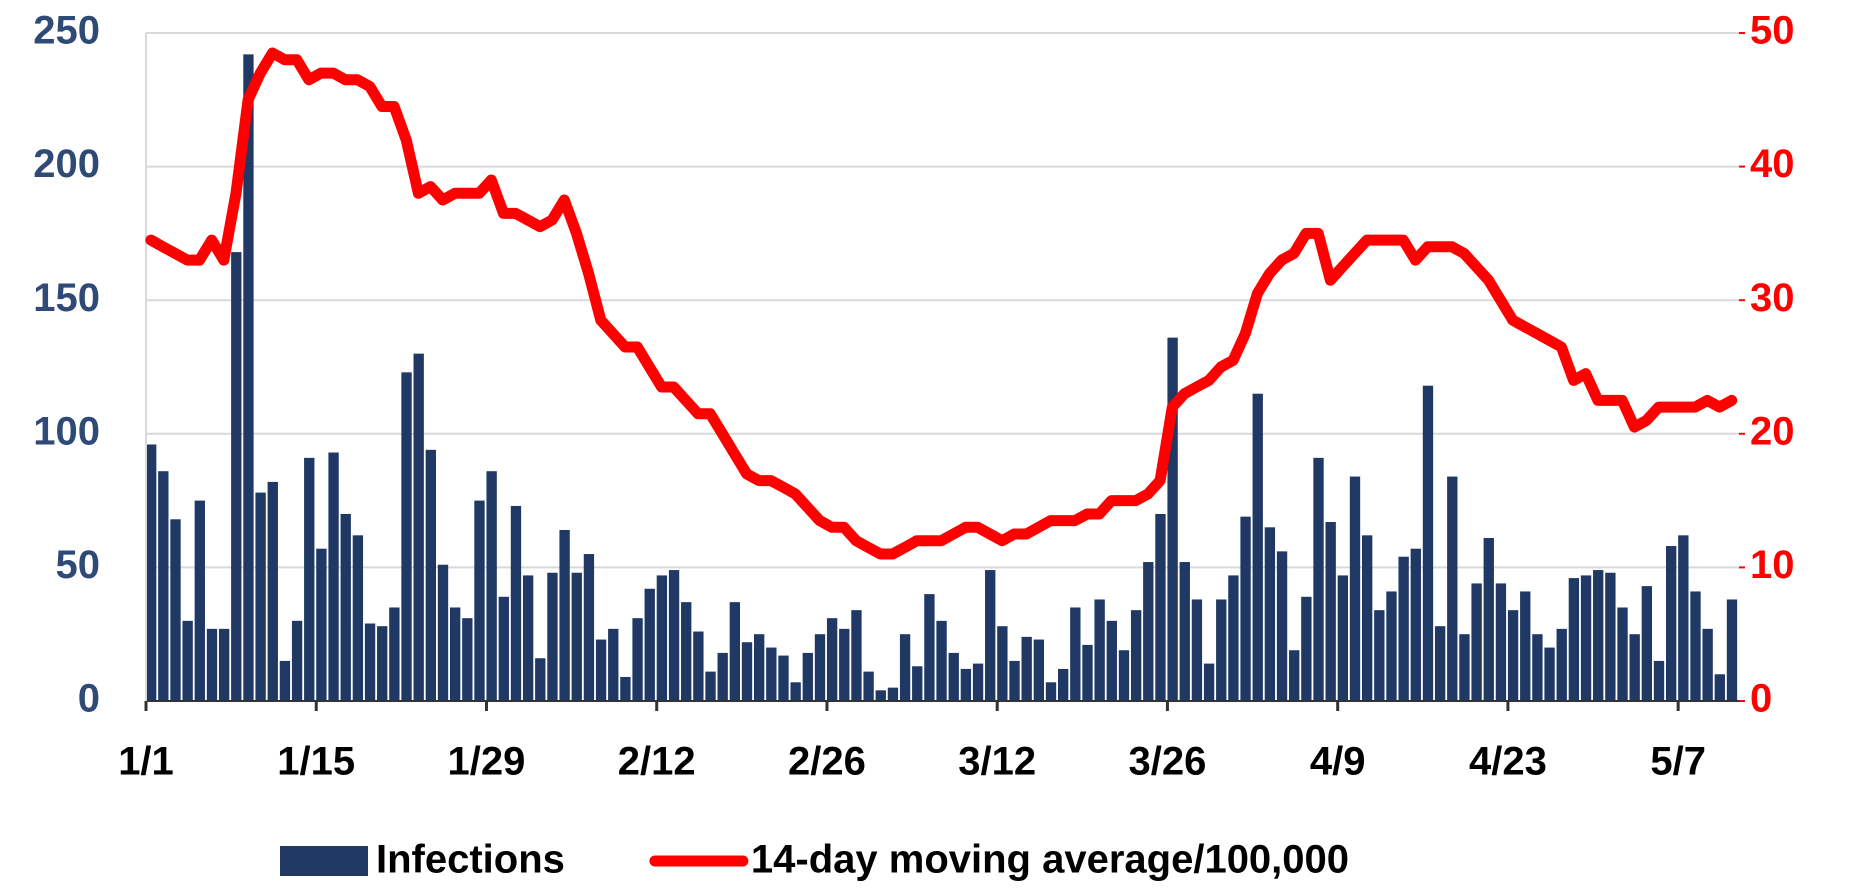  Describe the element at coordinates (146, 762) in the screenshot. I see `x-tick-label: 1/1` at that location.